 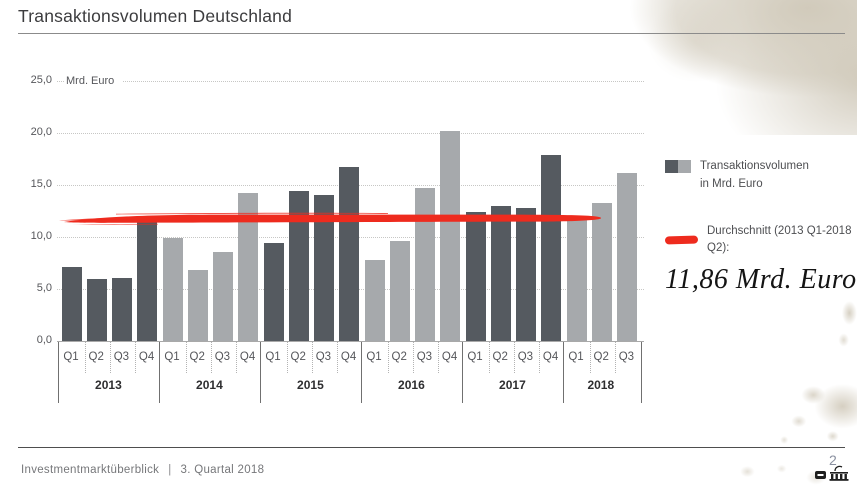 I want to click on y-tick-25,0: 25,0, so click(x=41, y=80).